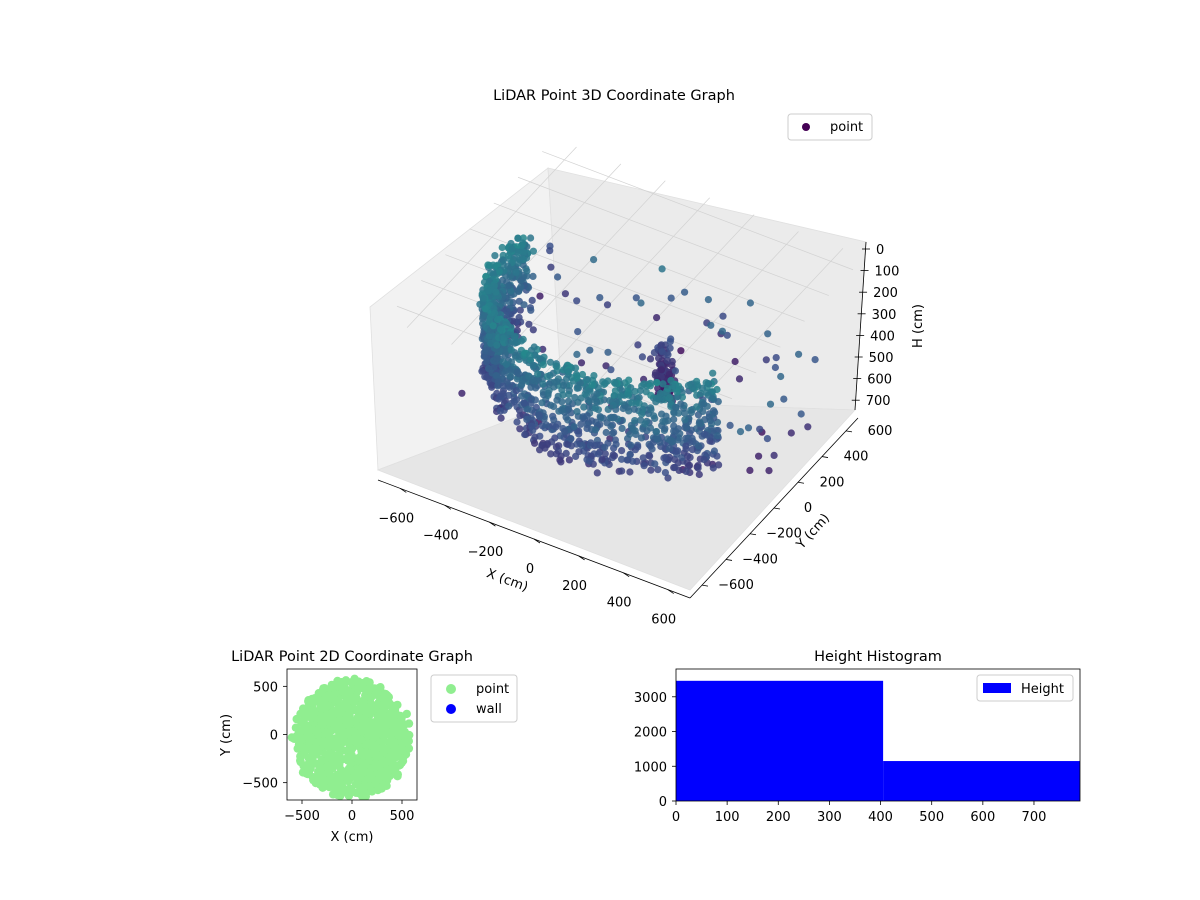 The height and width of the screenshot is (900, 1200). I want to click on z-axis-line, so click(860, 326).